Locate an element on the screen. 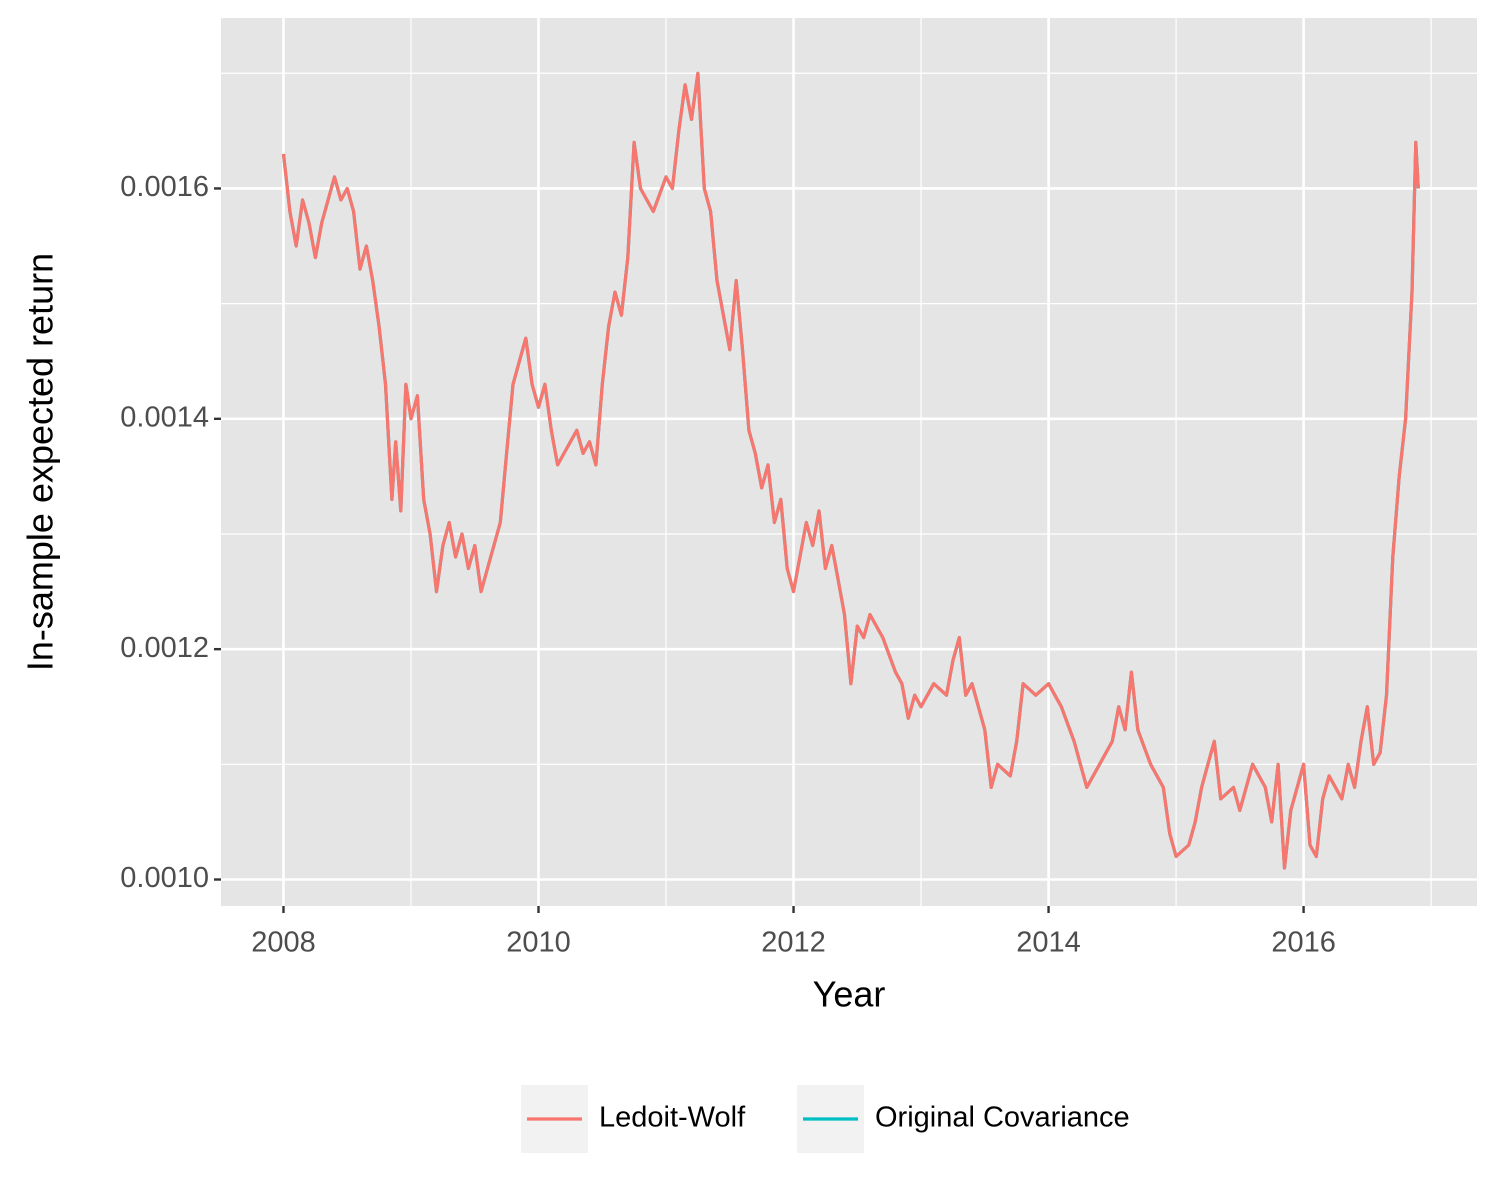 This screenshot has width=1500, height=1200. legend-label: Ledoit-Wolf is located at coordinates (672, 1118).